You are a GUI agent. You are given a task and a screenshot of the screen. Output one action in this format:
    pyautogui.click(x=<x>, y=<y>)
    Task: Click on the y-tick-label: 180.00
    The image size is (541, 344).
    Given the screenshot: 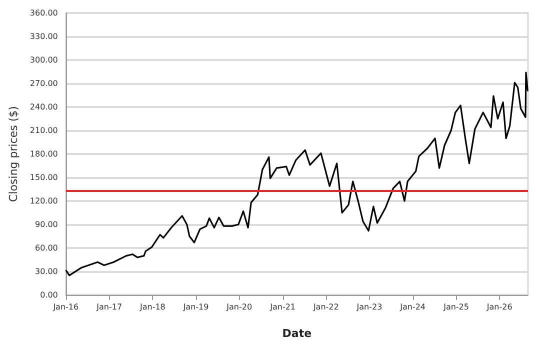 What is the action you would take?
    pyautogui.click(x=44, y=154)
    